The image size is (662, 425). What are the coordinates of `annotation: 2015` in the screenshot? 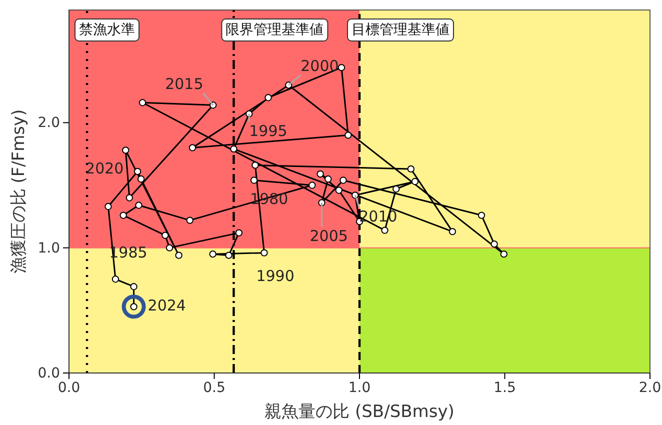 It's located at (184, 84).